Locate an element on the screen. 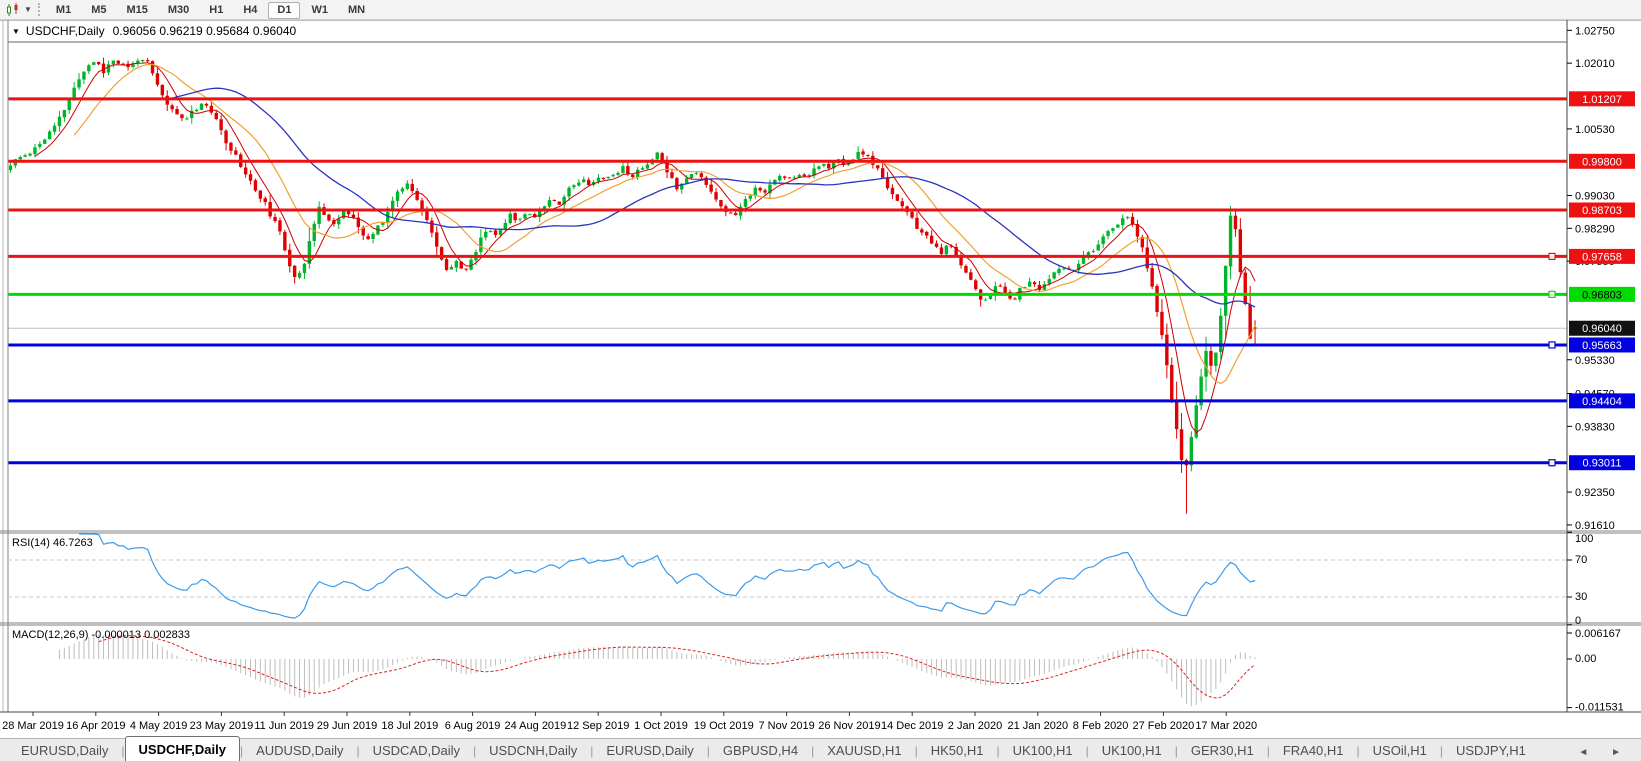 The image size is (1641, 761). svg-text: 28 Mar 2019 is located at coordinates (33, 726).